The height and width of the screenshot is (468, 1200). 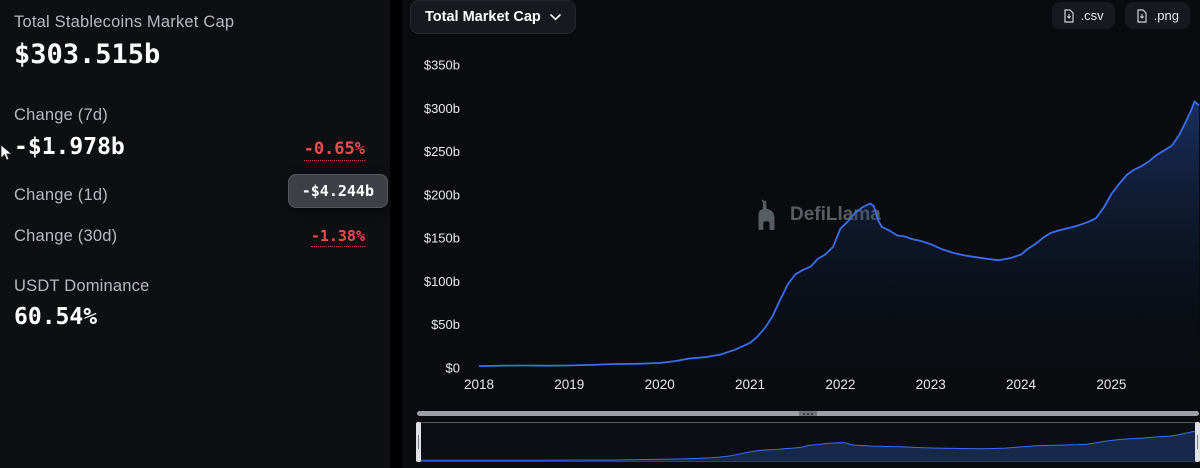 What do you see at coordinates (555, 16) in the screenshot?
I see `chevron-down-icon` at bounding box center [555, 16].